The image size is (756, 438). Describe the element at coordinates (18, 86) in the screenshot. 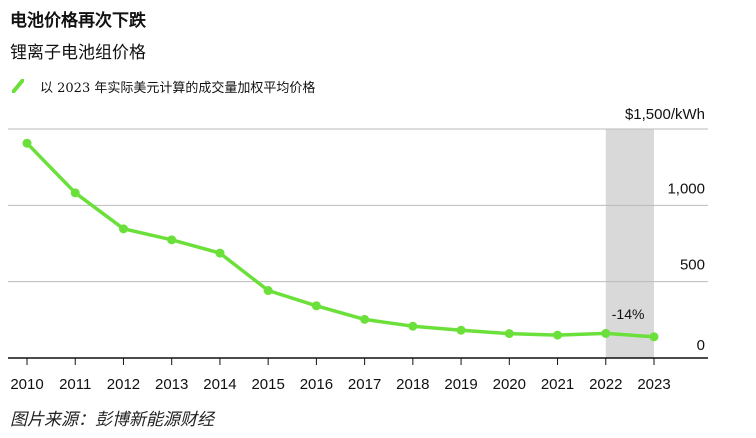

I see `legend-swatch` at that location.